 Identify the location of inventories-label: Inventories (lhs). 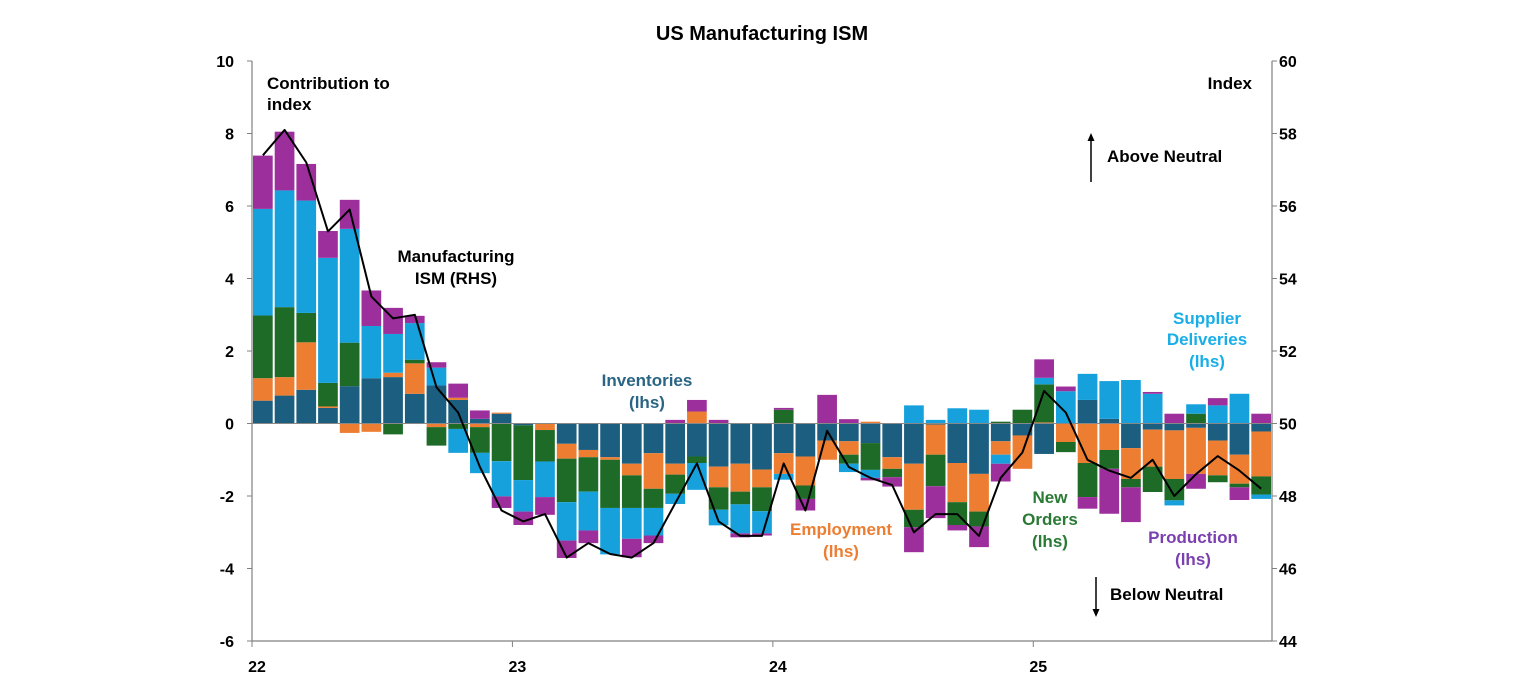
(647, 391).